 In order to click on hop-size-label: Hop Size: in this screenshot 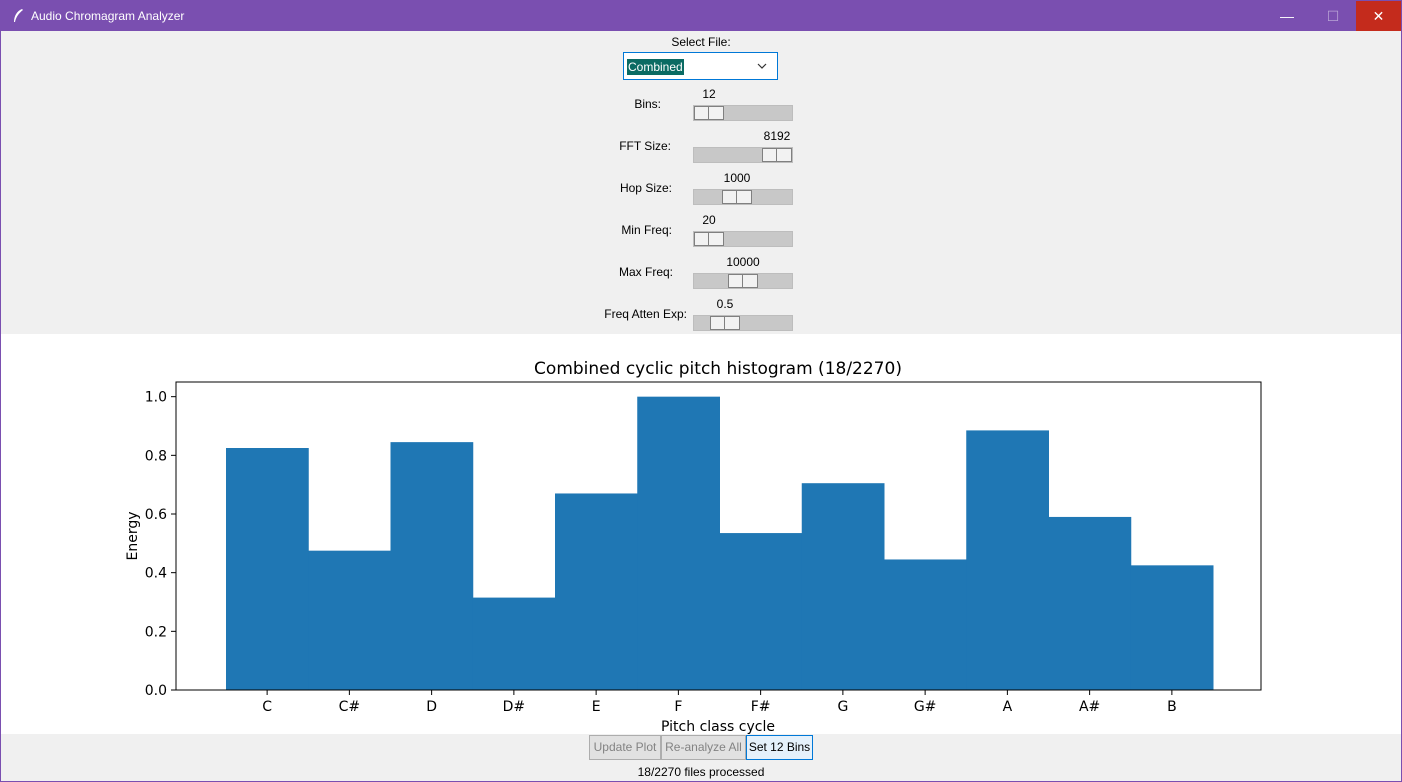, I will do `click(645, 188)`.